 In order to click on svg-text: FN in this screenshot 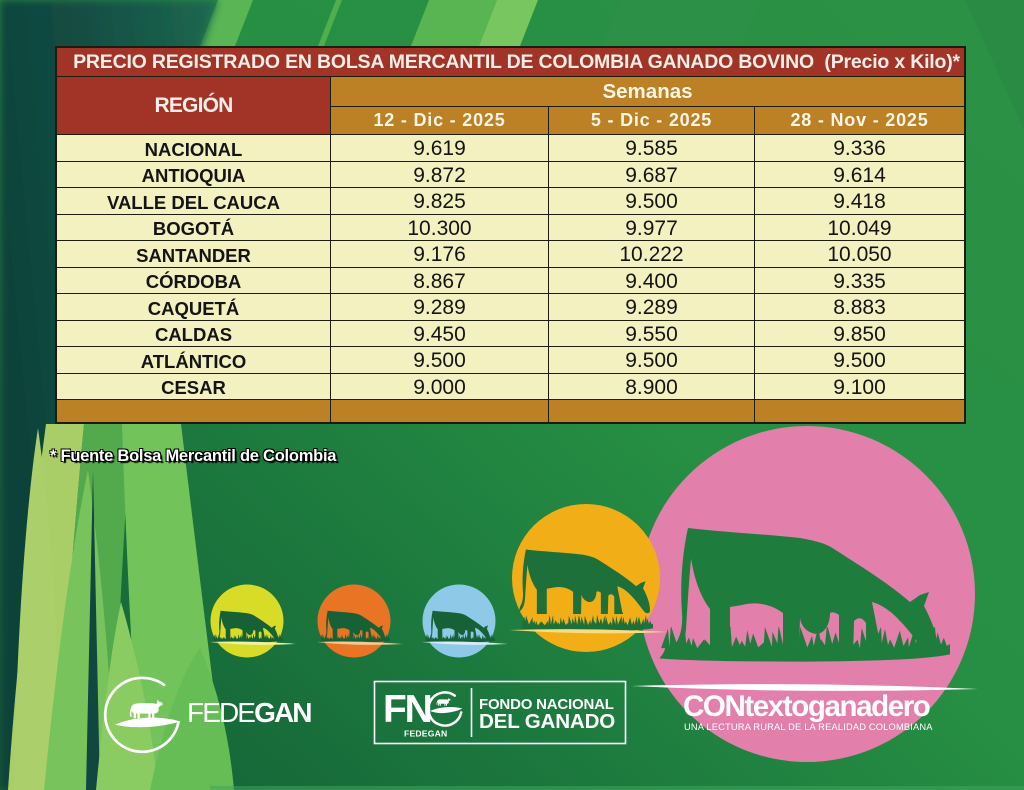, I will do `click(407, 709)`.